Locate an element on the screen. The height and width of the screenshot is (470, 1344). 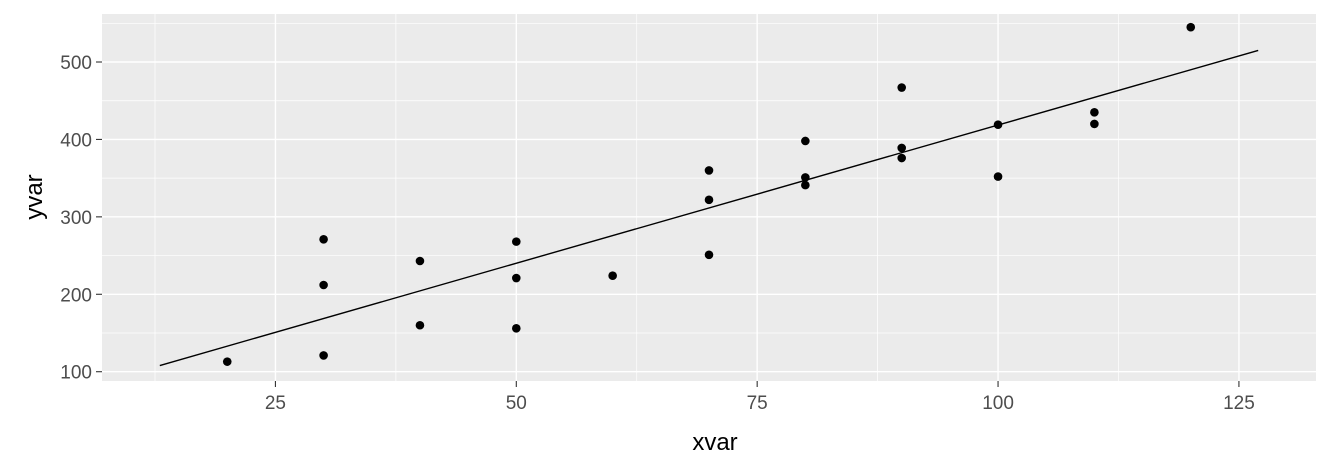
x-tick-label: 100 is located at coordinates (998, 403).